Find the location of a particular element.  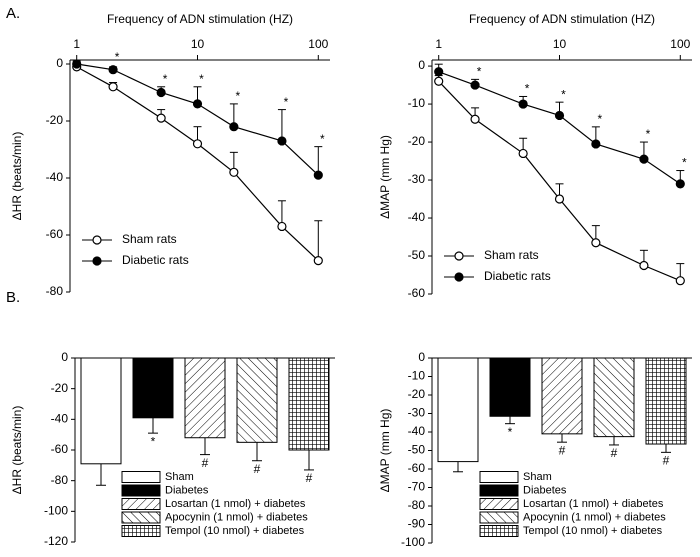

legend-label: Losartan (1 nmol) + diabetes is located at coordinates (593, 504).